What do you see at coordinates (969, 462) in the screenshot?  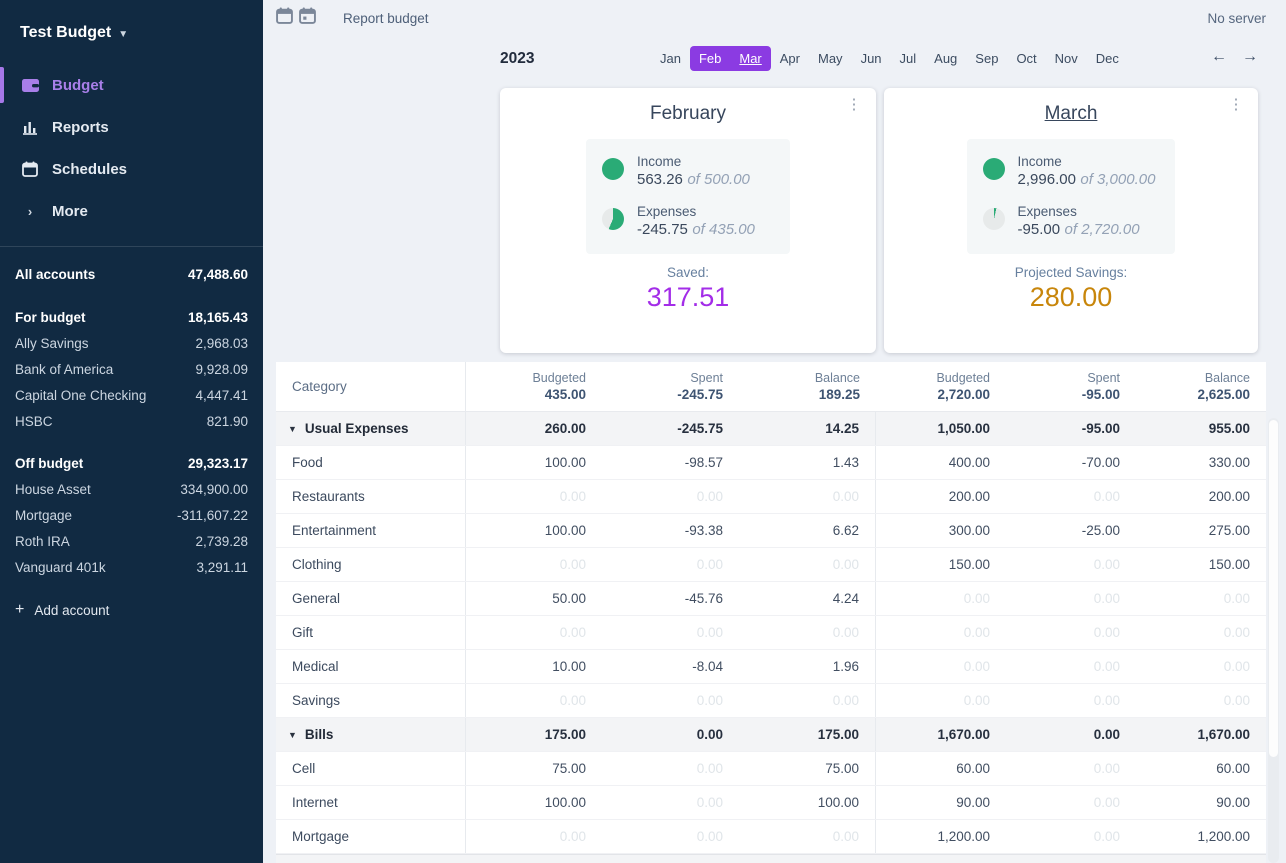 I see `budgeted-cell: 400.00` at bounding box center [969, 462].